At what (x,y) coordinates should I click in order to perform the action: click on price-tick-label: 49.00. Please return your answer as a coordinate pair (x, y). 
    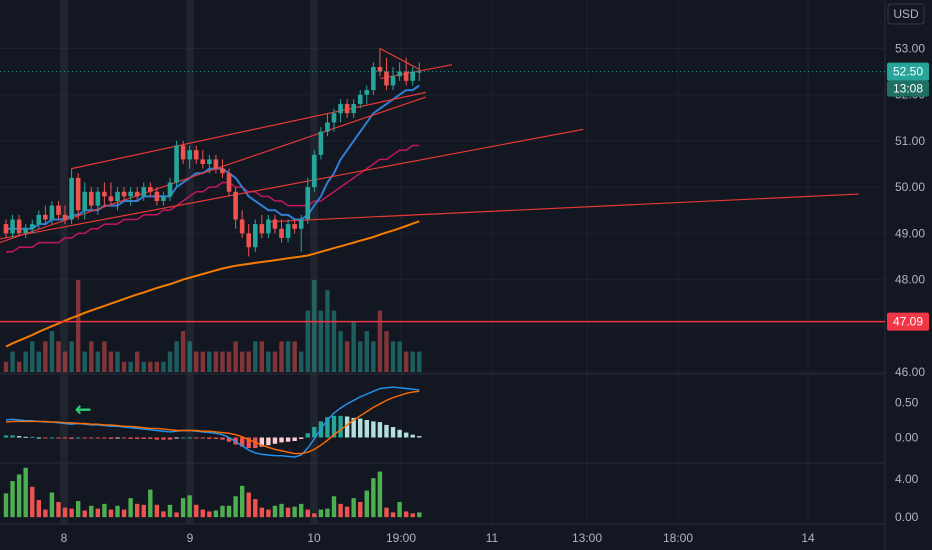
    Looking at the image, I should click on (910, 233).